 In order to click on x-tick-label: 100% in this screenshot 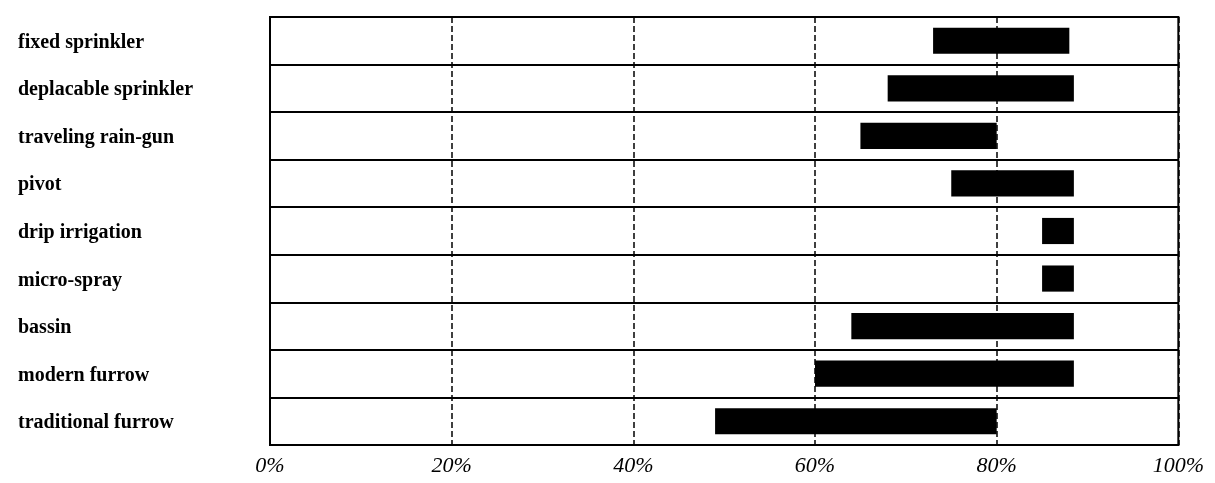, I will do `click(1178, 464)`.